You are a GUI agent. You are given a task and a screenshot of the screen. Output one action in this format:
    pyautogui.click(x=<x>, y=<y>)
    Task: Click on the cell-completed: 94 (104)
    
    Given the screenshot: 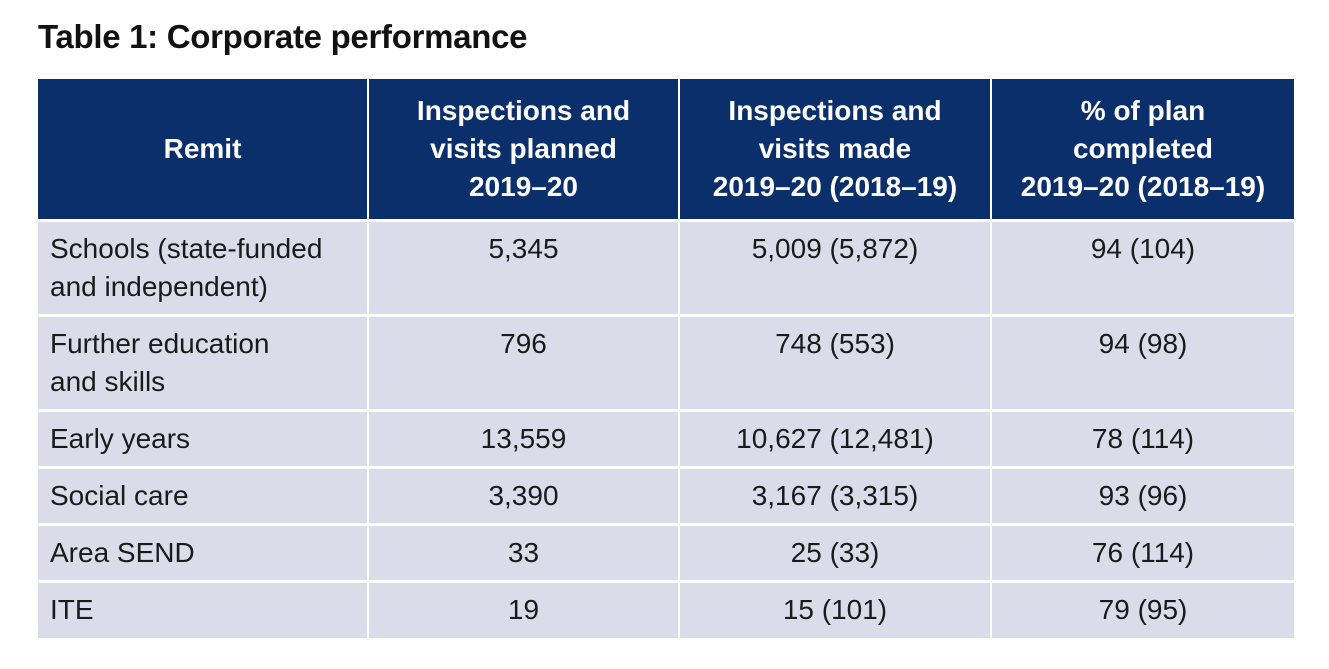 What is the action you would take?
    pyautogui.click(x=1142, y=266)
    